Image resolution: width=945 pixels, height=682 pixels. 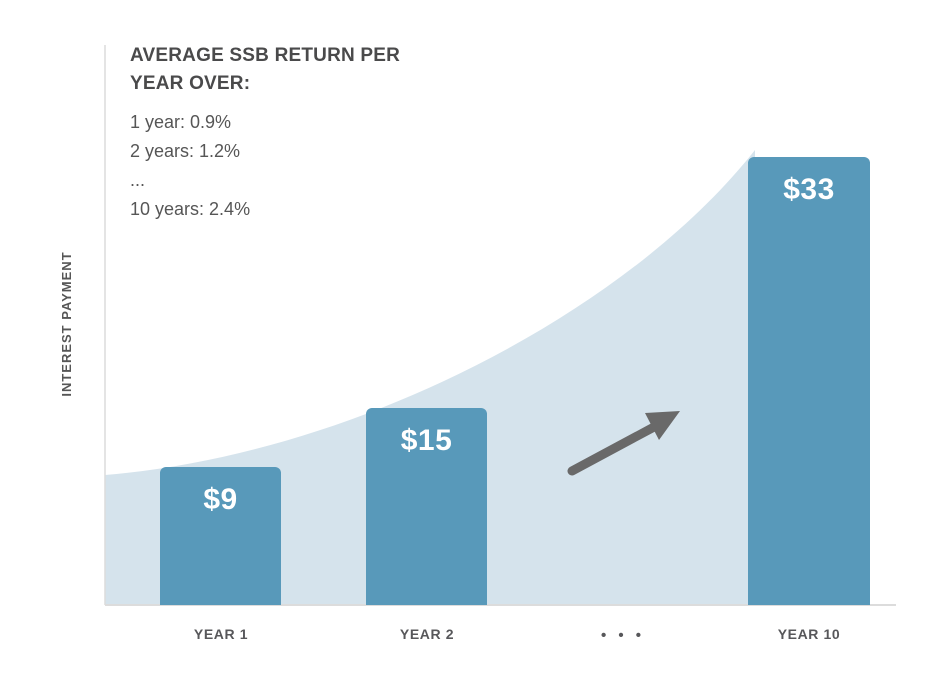 I want to click on bar-value-year-2: $15, so click(x=426, y=440).